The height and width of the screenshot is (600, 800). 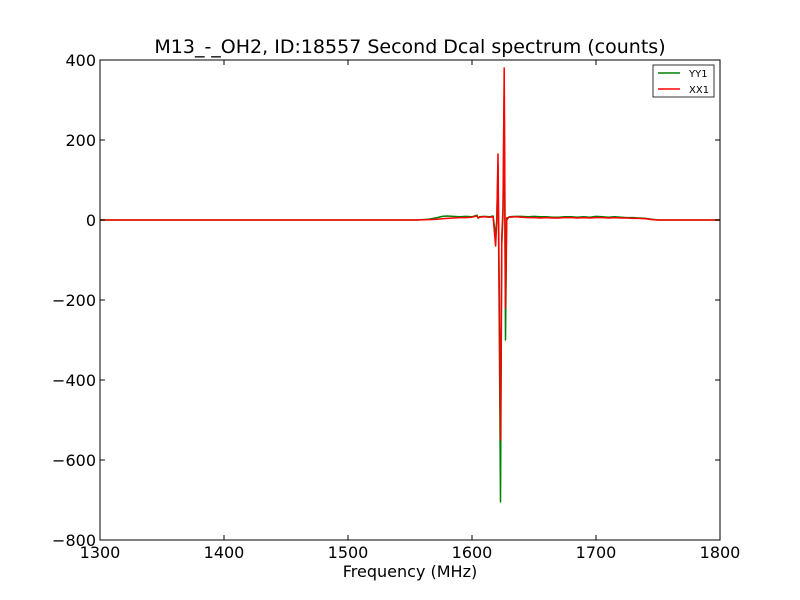 What do you see at coordinates (74, 460) in the screenshot?
I see `y-tick-label: −600` at bounding box center [74, 460].